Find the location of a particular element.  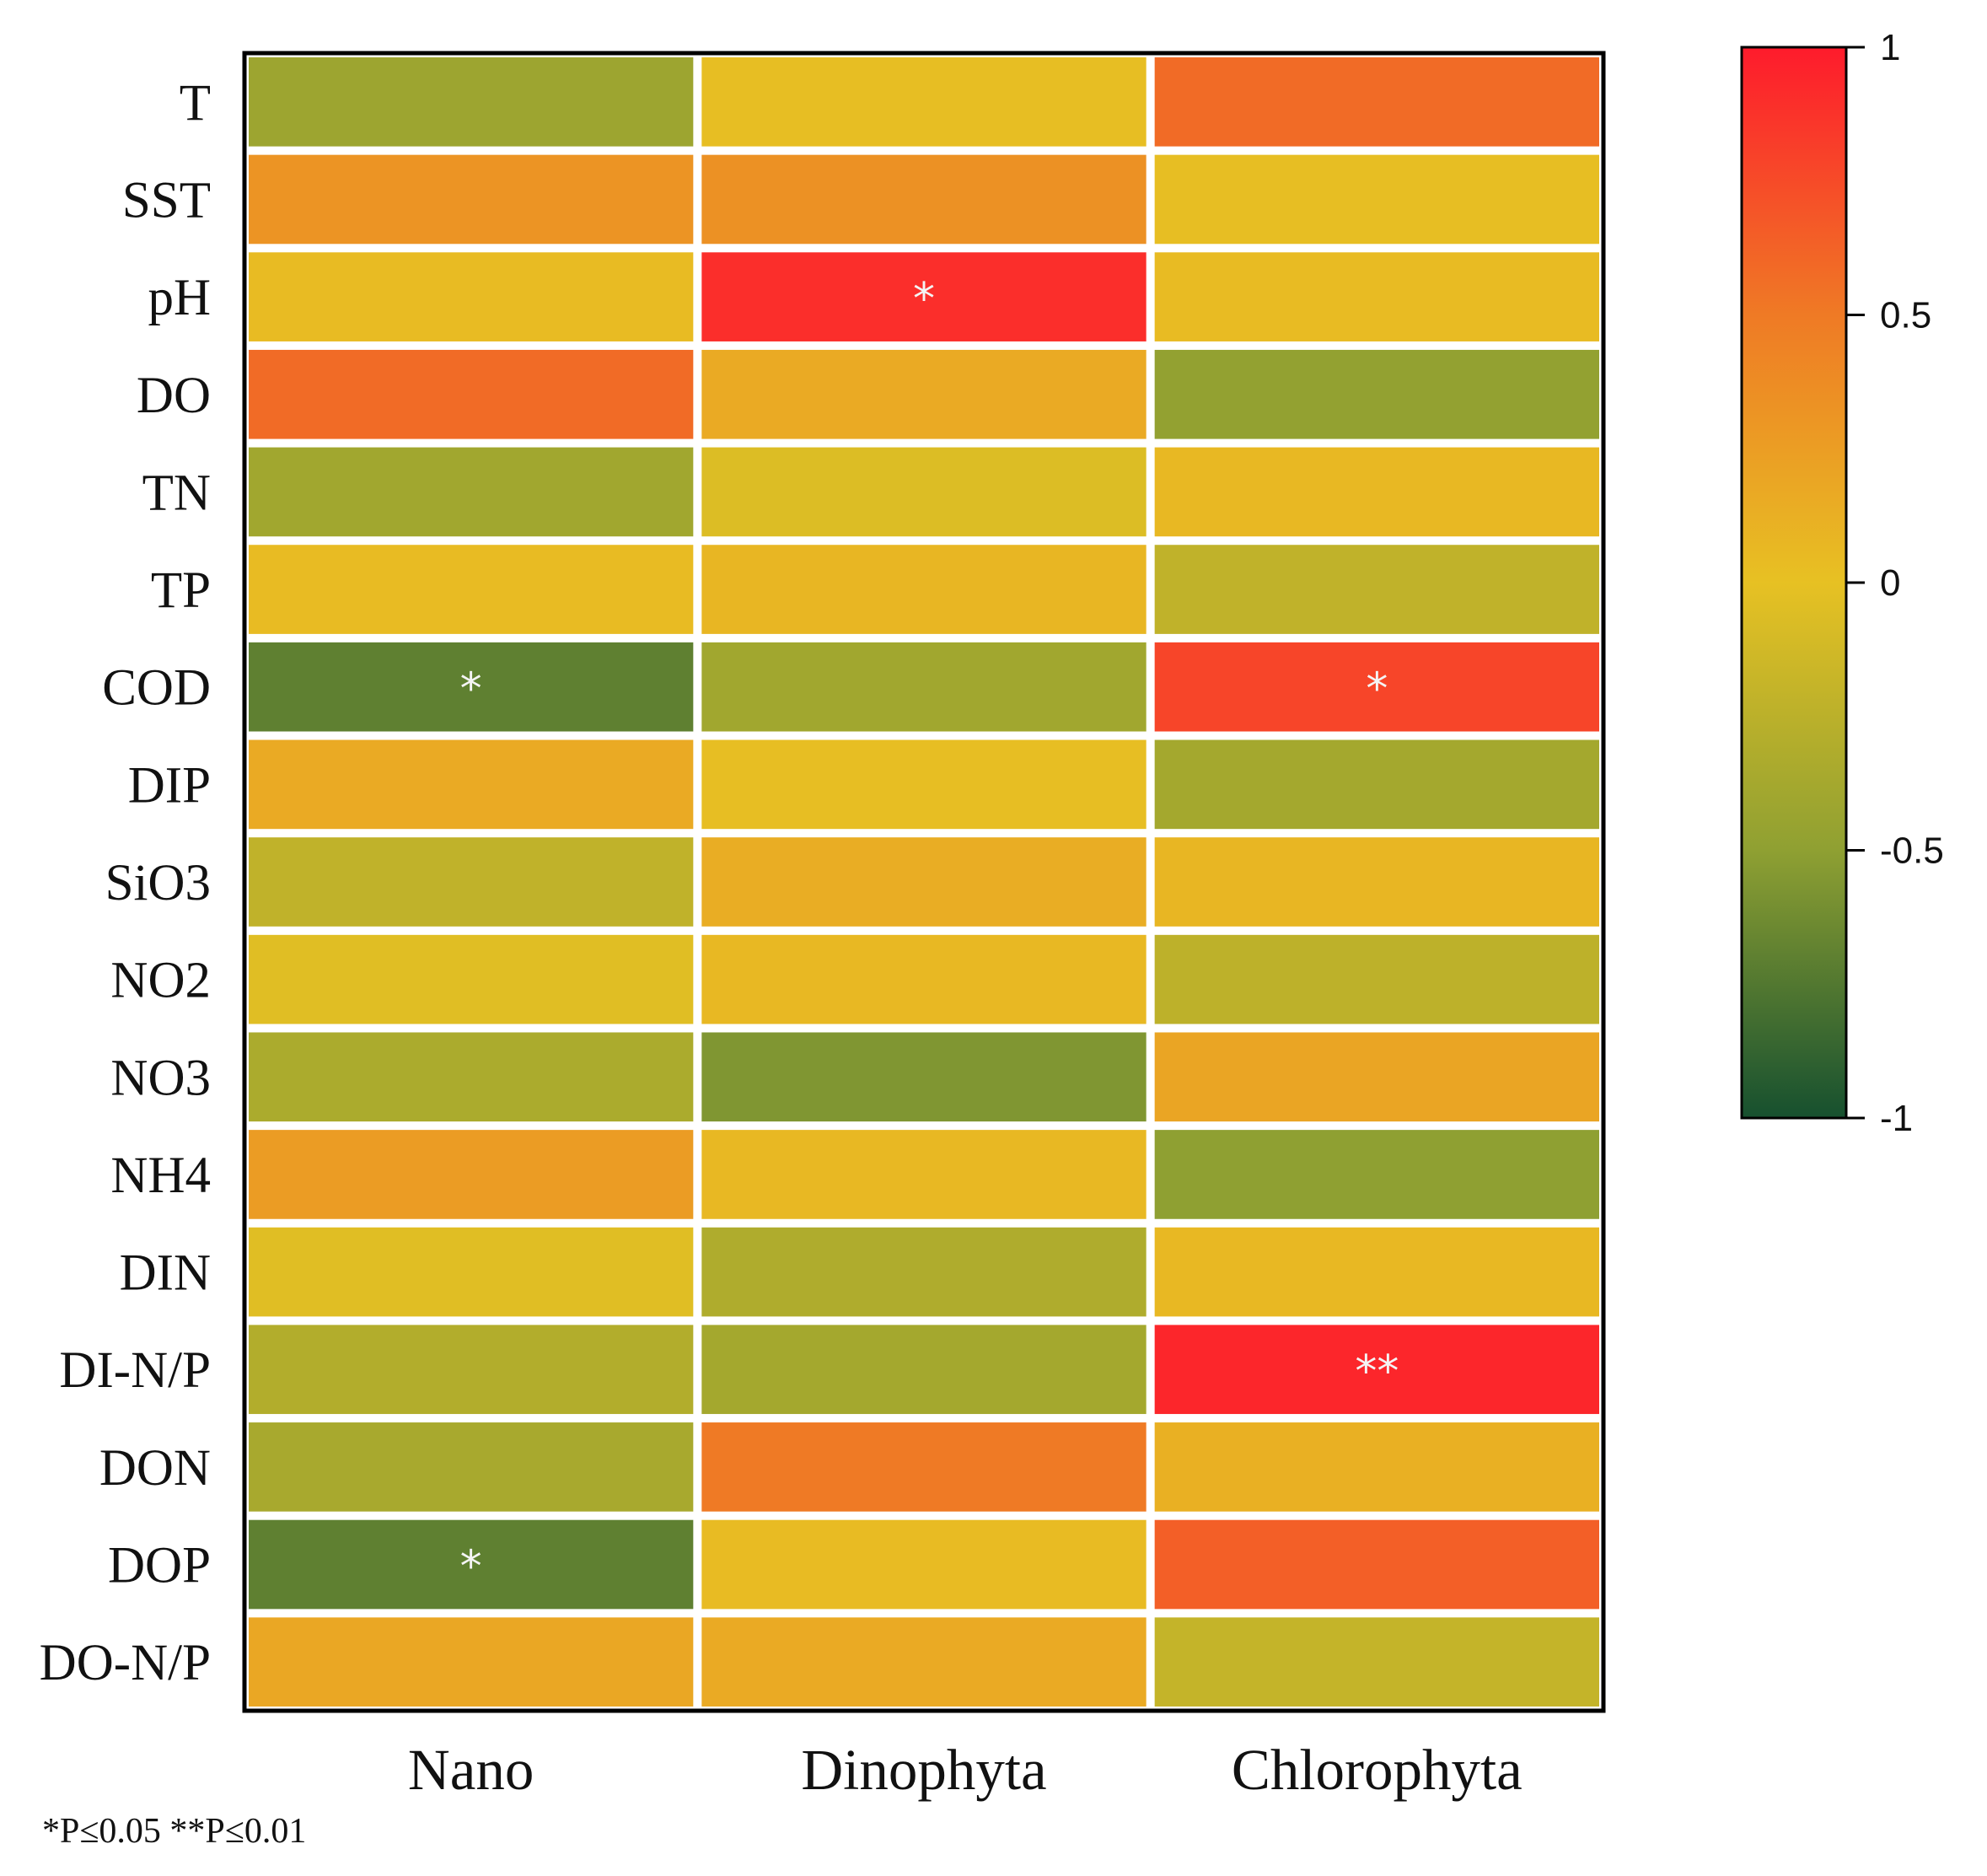

heatmap-cell-do-n-p-nano is located at coordinates (472, 1662).